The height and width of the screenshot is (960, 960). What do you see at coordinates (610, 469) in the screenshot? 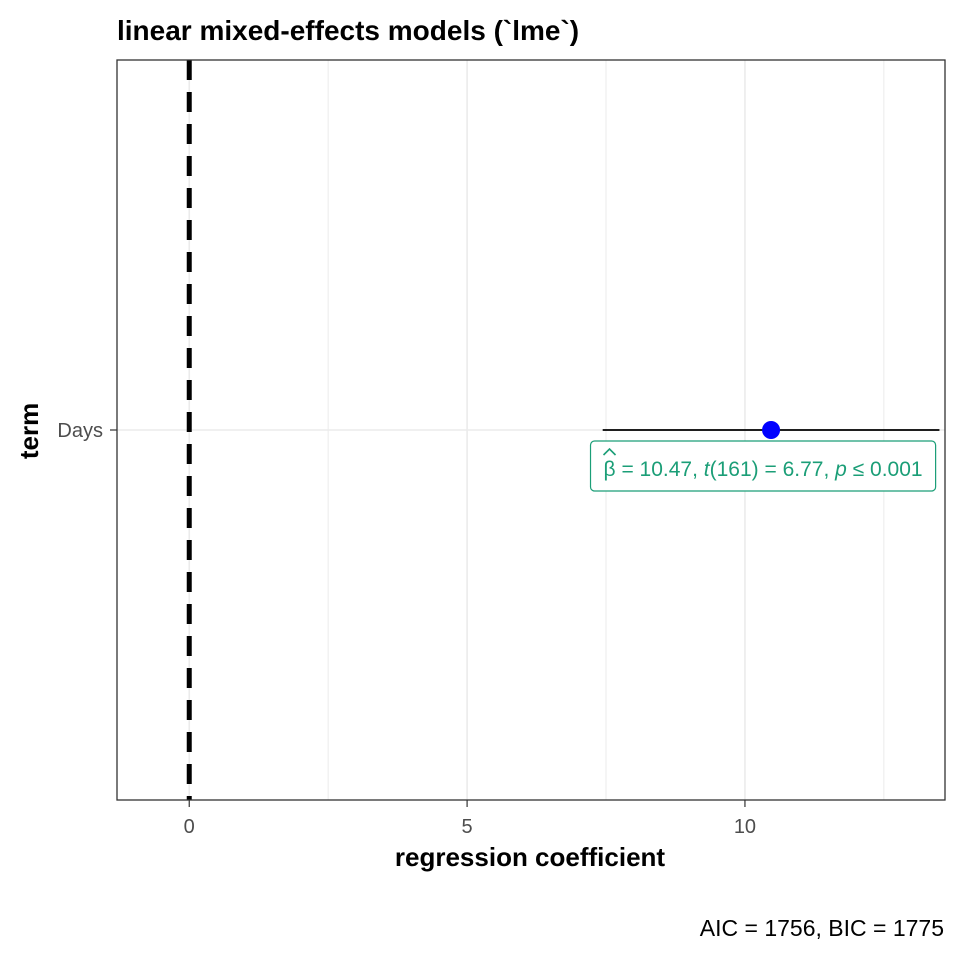
I see `beta-symbol: β` at bounding box center [610, 469].